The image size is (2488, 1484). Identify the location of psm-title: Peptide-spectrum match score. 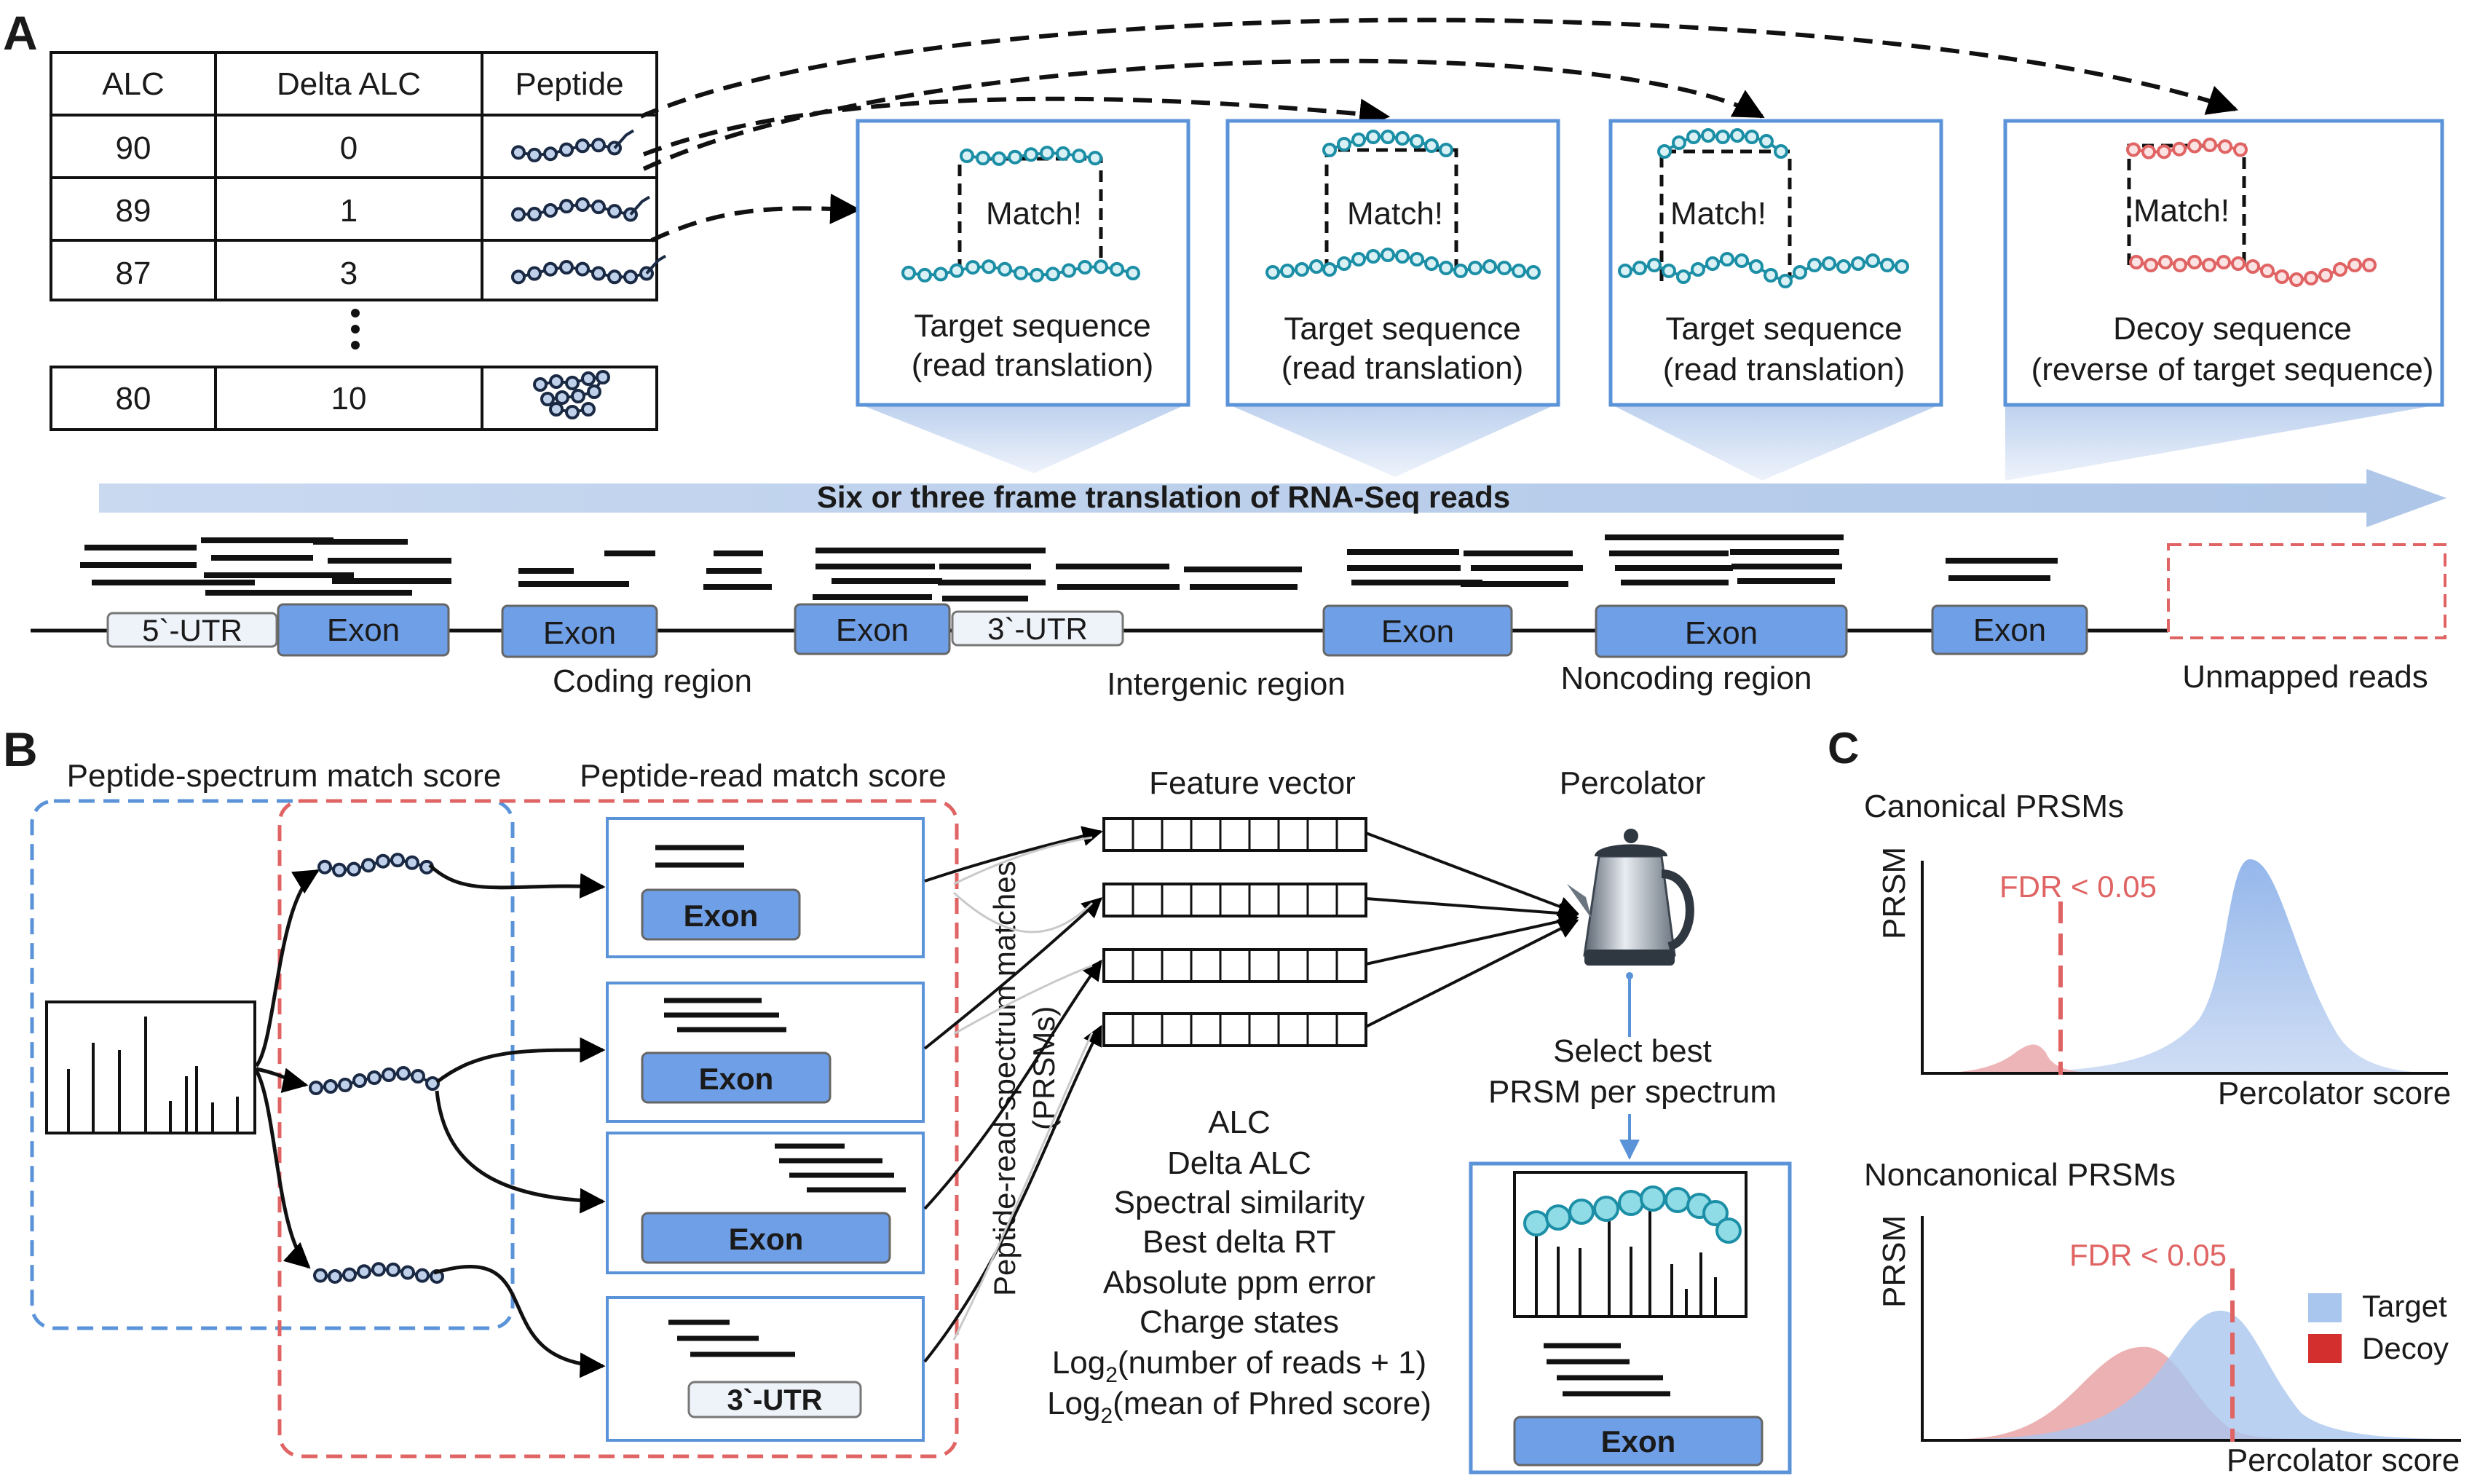
(284, 776).